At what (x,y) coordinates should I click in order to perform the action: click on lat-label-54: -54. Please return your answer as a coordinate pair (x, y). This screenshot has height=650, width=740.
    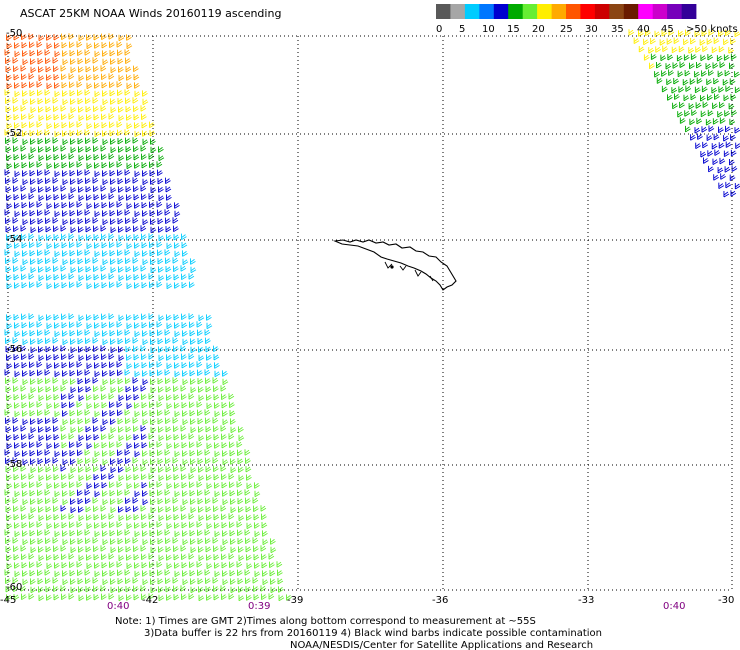
    Looking at the image, I should click on (14, 239).